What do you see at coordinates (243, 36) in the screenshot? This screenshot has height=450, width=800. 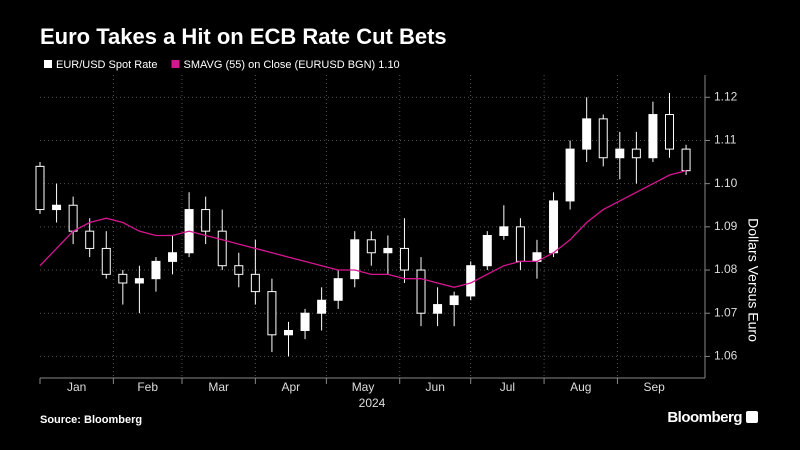 I see `chart-title: Euro Takes a Hit on ECB Rate Cut Bets` at bounding box center [243, 36].